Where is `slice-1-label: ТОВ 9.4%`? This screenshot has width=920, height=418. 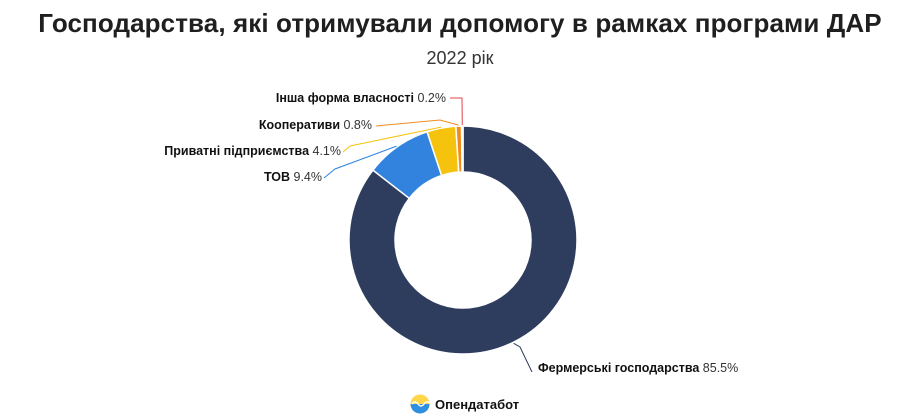 slice-1-label: ТОВ 9.4% is located at coordinates (293, 177).